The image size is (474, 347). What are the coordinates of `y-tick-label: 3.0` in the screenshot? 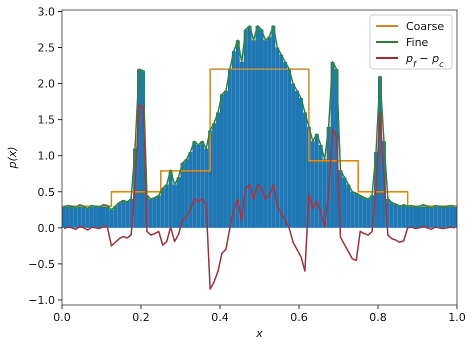 It's located at (46, 11).